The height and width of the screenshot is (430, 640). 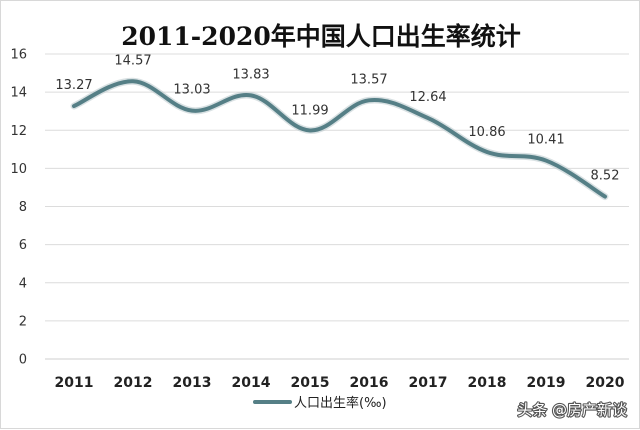 I want to click on x-tick-label-2015: 2015, so click(x=310, y=383).